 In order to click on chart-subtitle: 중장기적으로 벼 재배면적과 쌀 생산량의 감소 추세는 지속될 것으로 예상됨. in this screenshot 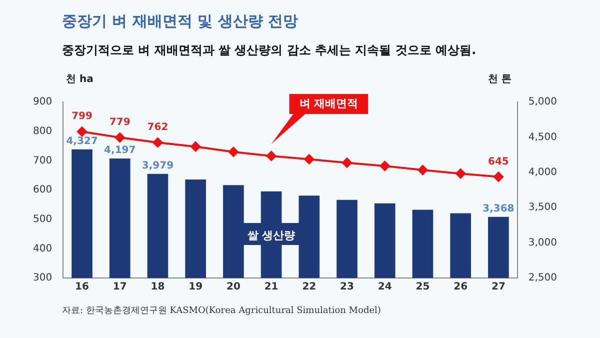, I will do `click(269, 50)`.